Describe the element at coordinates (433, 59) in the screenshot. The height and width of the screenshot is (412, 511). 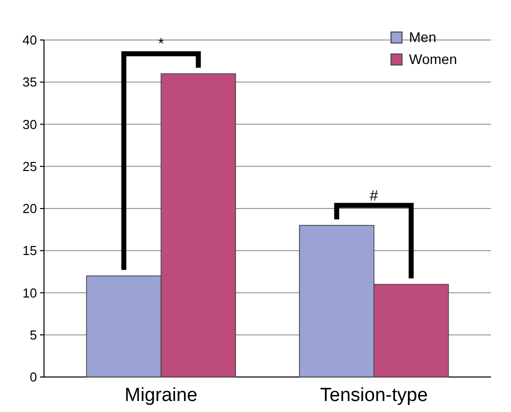
I see `legend-label: Women` at that location.